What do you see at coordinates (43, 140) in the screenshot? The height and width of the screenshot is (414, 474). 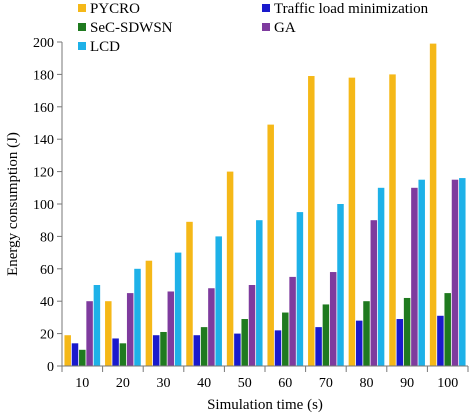 I see `y-tick-label: 140` at bounding box center [43, 140].